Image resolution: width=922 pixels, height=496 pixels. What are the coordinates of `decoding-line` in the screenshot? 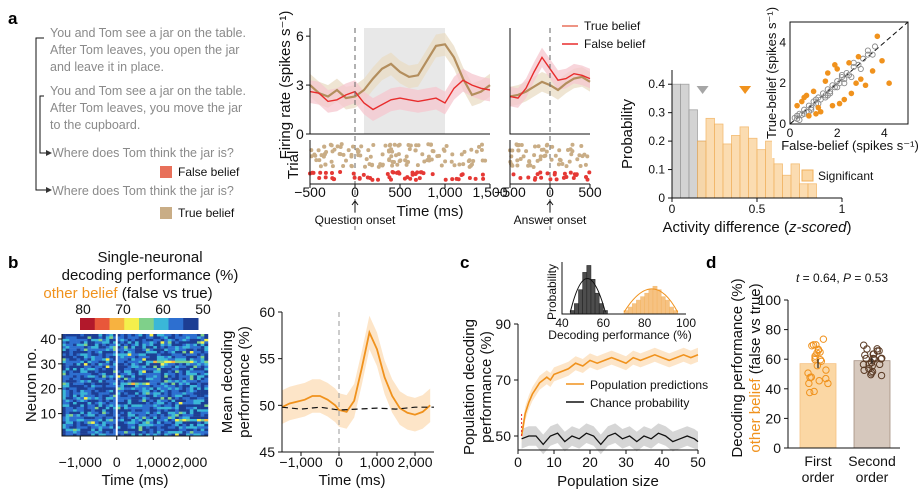 It's located at (356, 372).